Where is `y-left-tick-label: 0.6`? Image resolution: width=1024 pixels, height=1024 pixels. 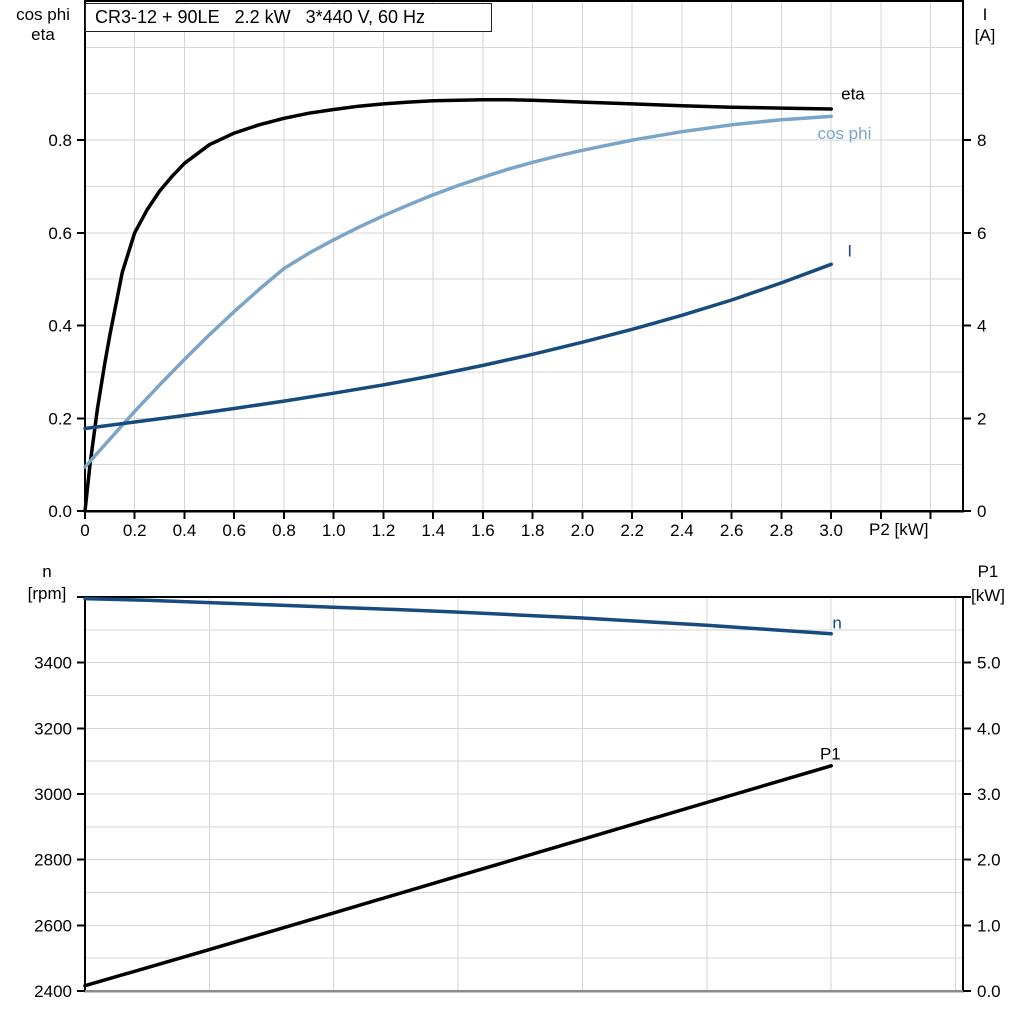 y-left-tick-label: 0.6 is located at coordinates (60, 233).